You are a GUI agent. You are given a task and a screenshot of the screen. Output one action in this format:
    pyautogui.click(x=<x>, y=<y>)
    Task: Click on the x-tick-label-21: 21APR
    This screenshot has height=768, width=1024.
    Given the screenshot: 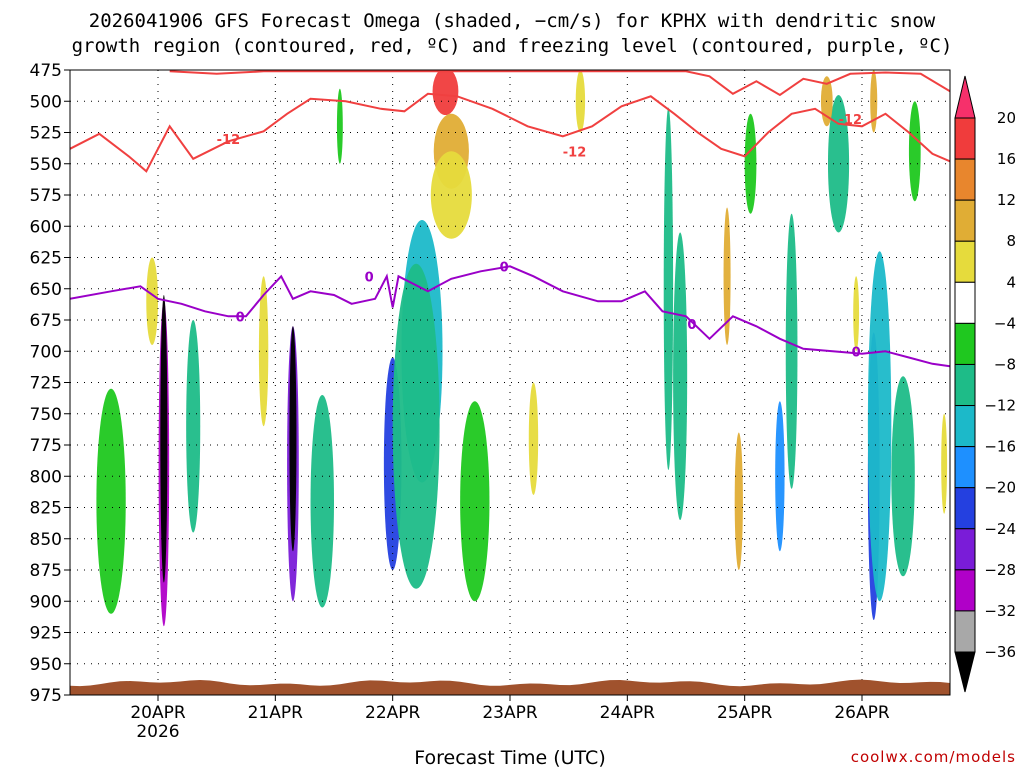 What is the action you would take?
    pyautogui.click(x=276, y=713)
    